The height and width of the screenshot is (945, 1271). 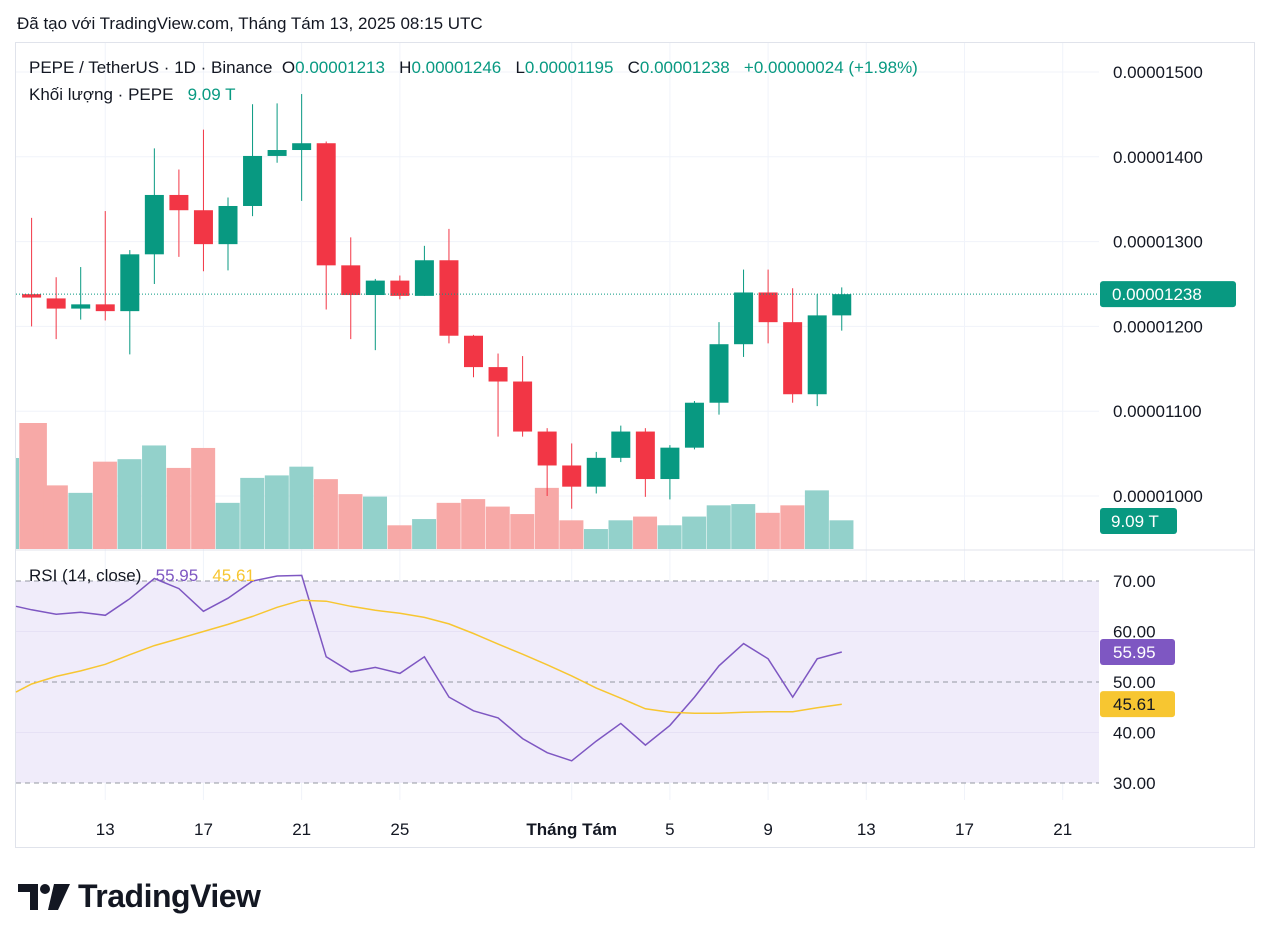 I want to click on rsi-ma-badge, so click(x=1137, y=704).